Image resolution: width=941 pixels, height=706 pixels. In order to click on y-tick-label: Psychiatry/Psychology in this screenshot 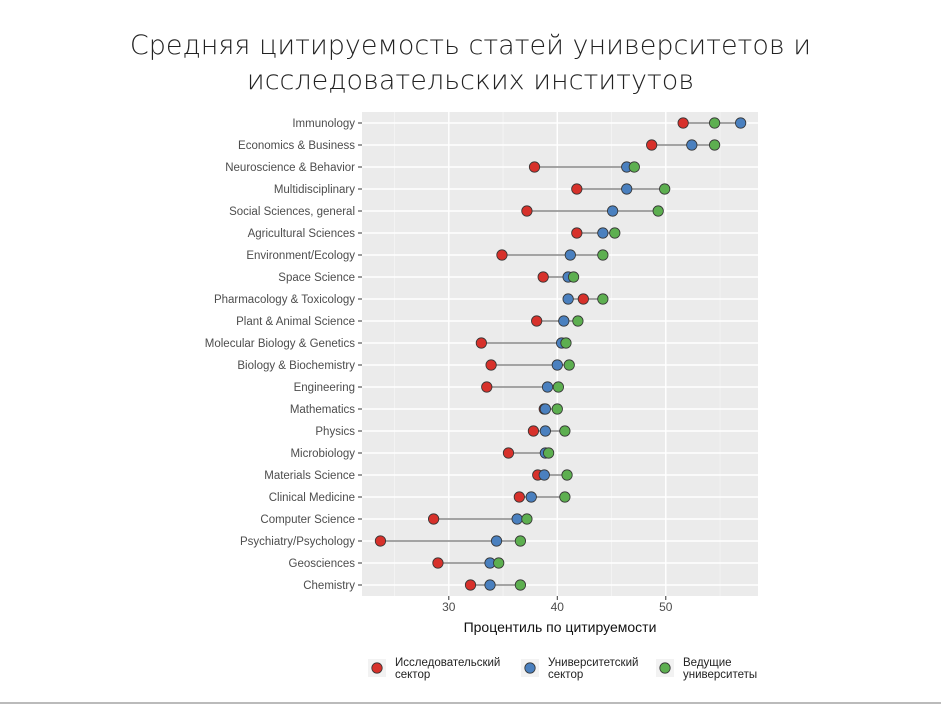, I will do `click(297, 542)`.